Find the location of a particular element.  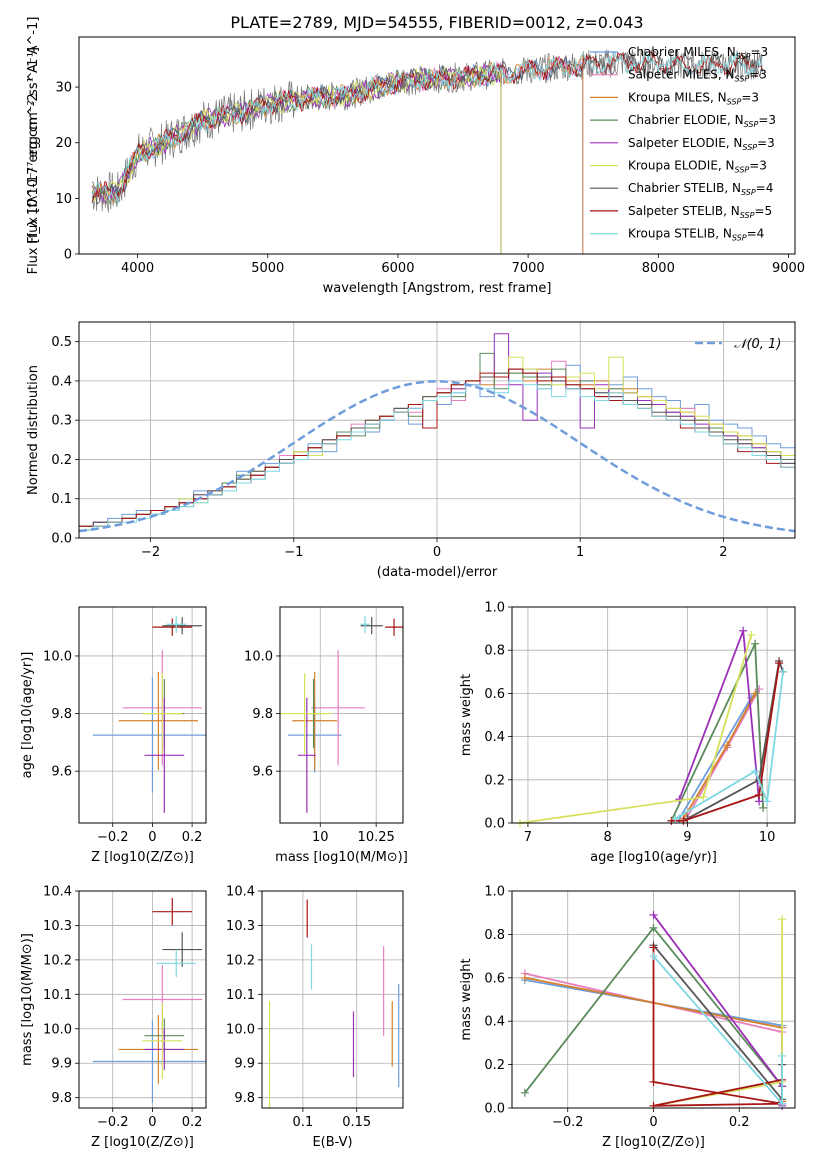

y-tick-label: 9.6 is located at coordinates (262, 772).